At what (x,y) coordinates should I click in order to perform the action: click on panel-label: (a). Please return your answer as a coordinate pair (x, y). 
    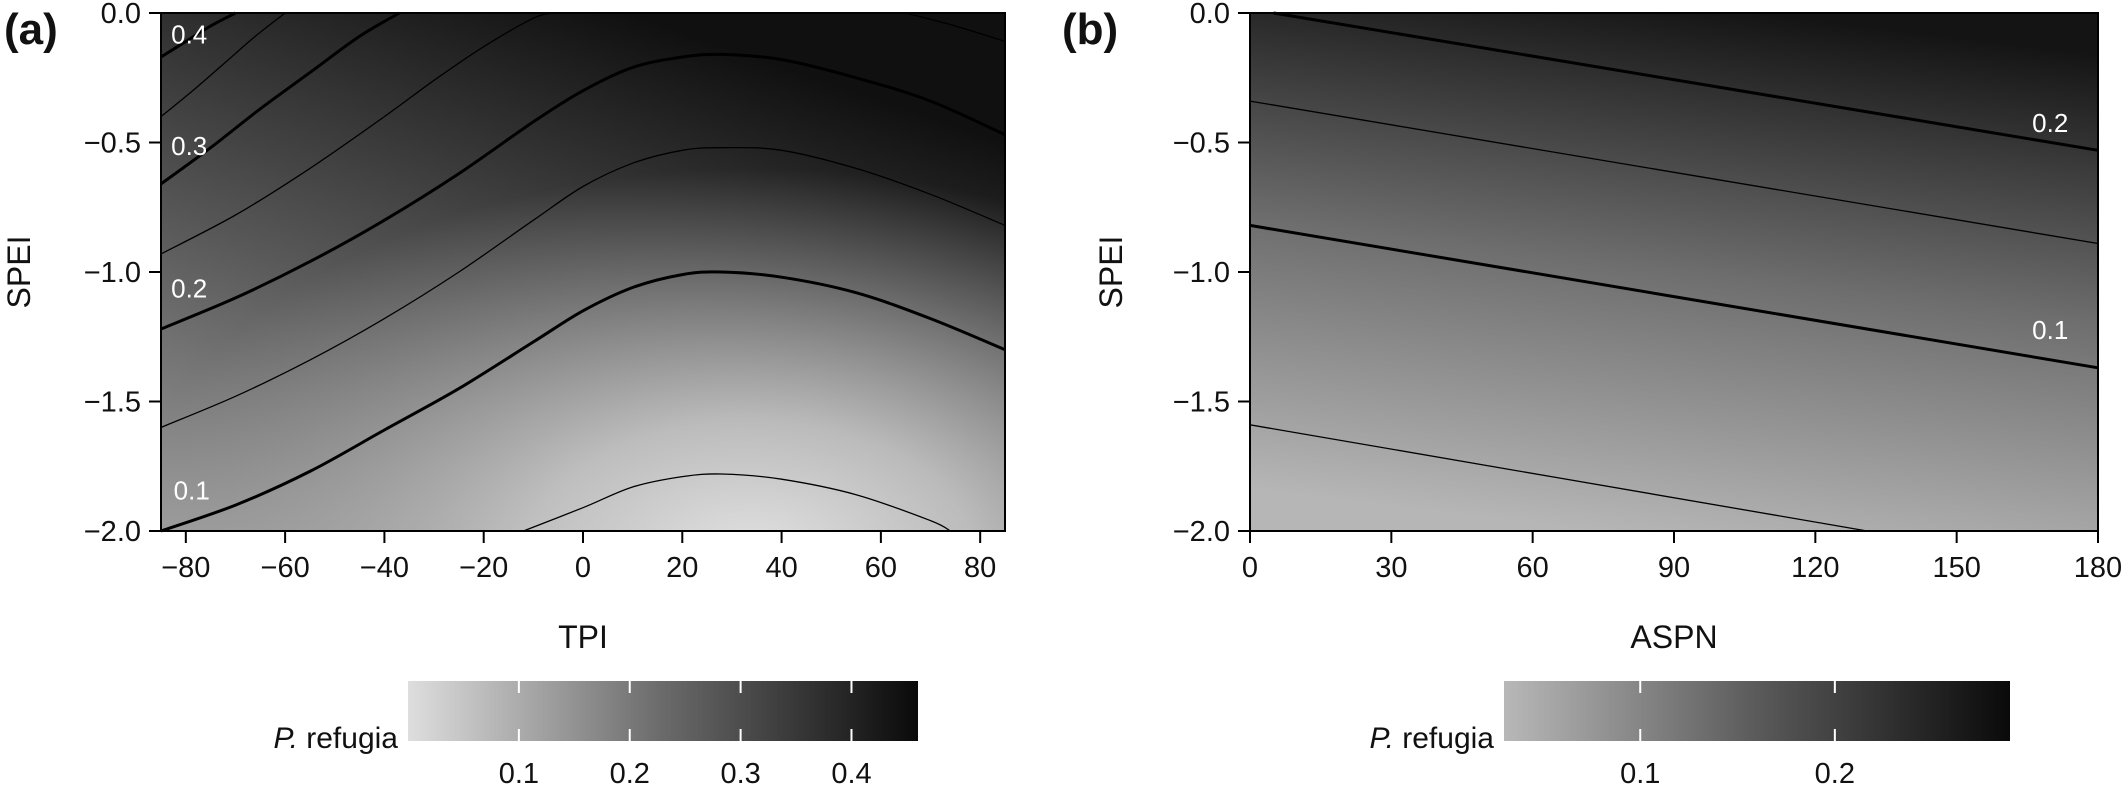
    Looking at the image, I should click on (31, 29).